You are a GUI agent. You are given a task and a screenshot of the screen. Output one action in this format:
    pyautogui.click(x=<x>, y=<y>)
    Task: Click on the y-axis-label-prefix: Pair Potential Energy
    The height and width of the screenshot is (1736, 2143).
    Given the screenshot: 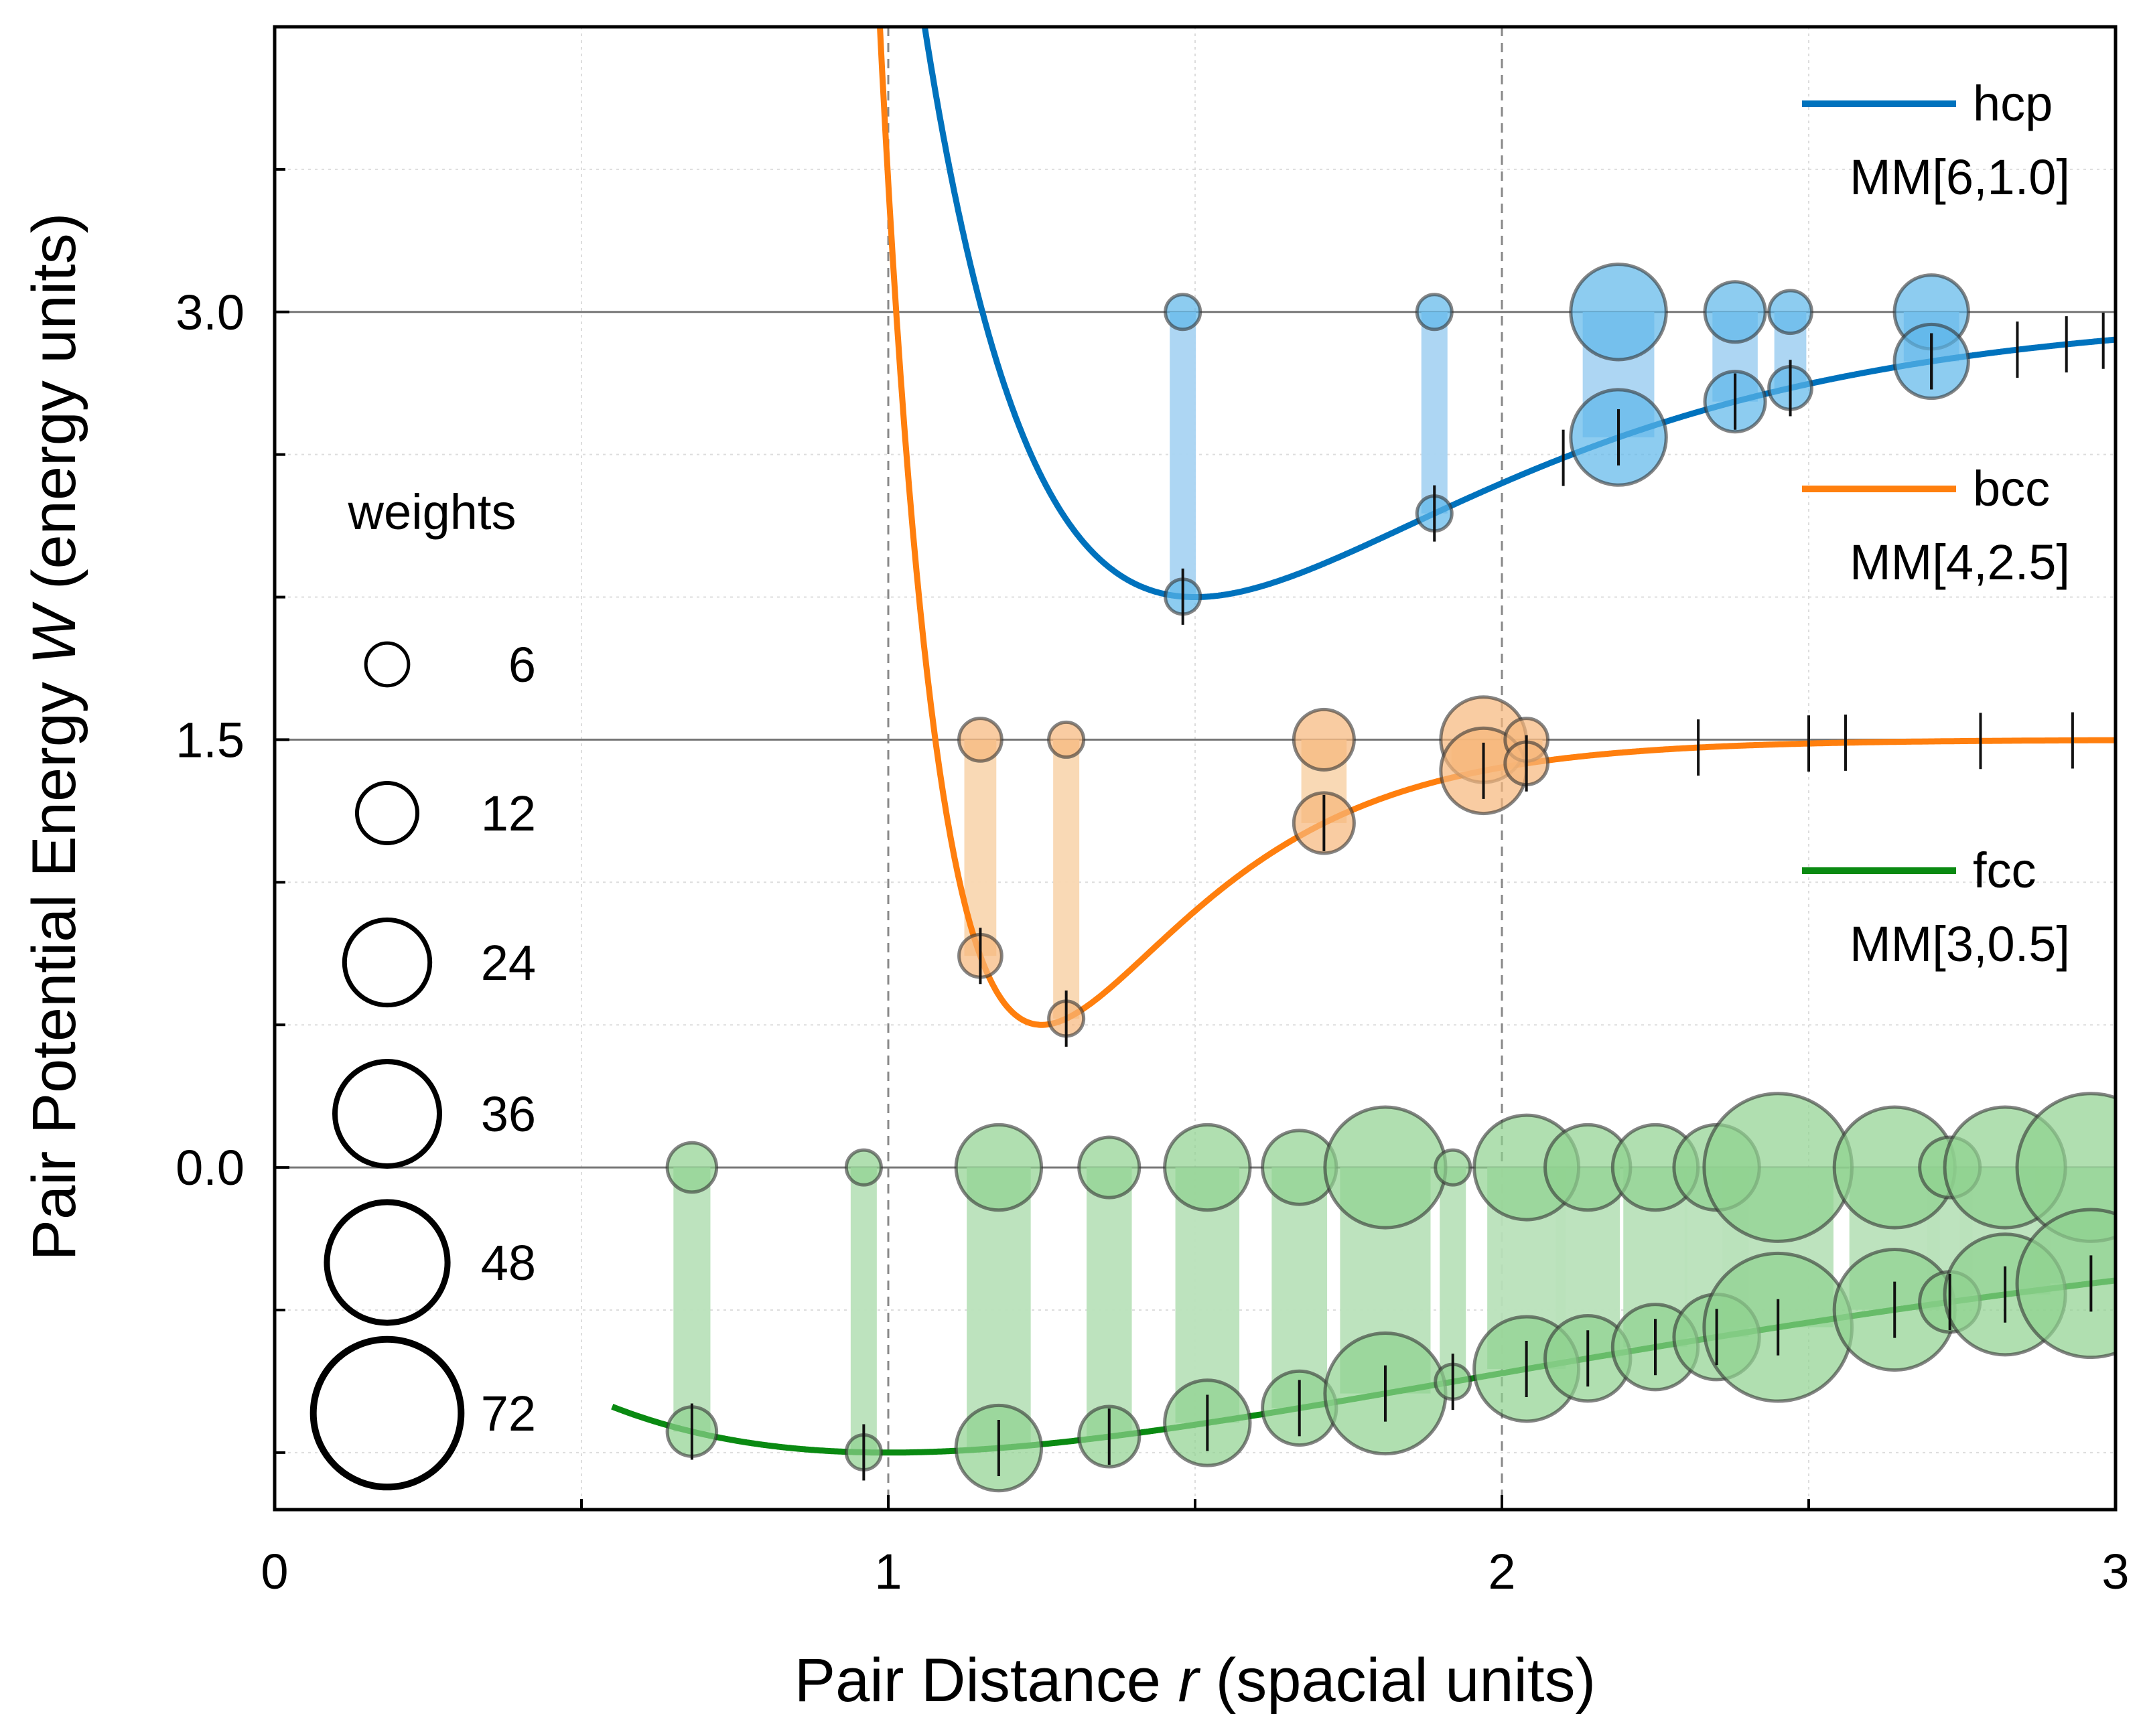 What is the action you would take?
    pyautogui.click(x=54, y=963)
    